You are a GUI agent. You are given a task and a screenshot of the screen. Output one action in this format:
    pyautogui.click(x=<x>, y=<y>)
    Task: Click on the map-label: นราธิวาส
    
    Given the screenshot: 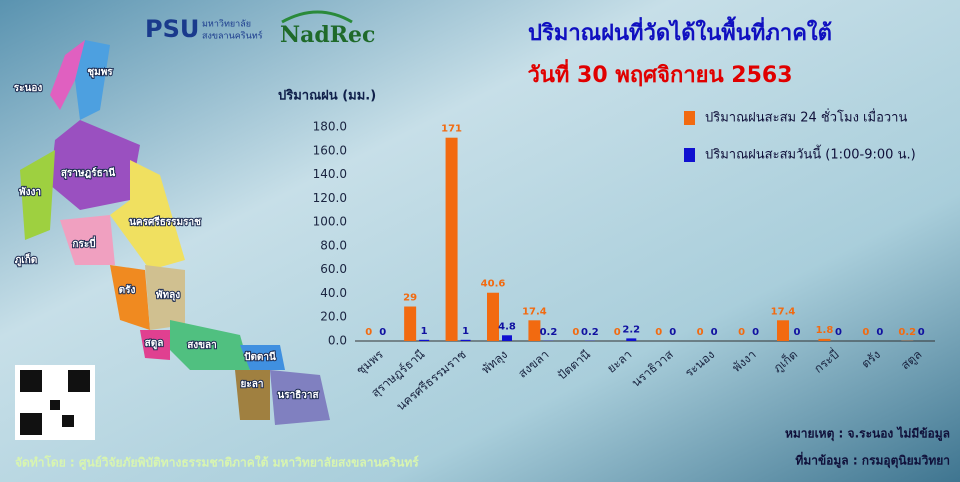 What is the action you would take?
    pyautogui.click(x=298, y=395)
    